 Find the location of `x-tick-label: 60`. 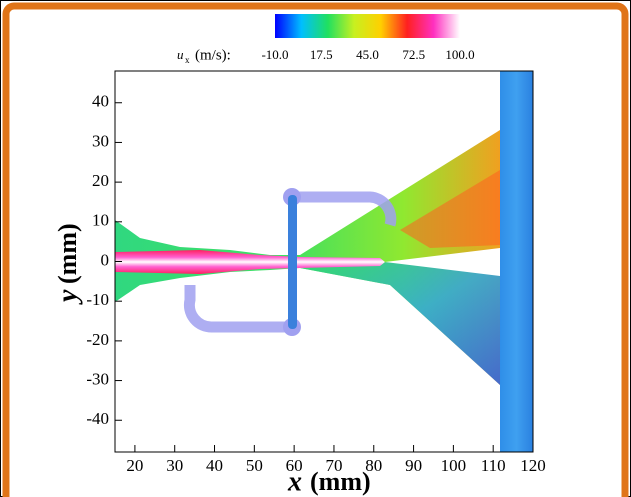

x-tick-label: 60 is located at coordinates (294, 465).